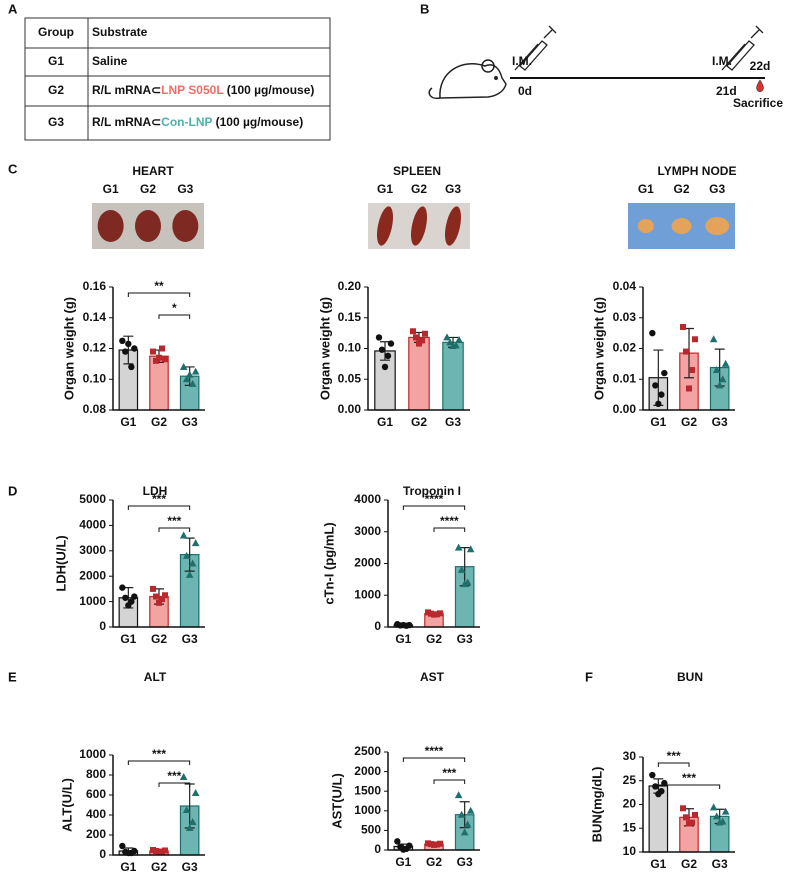  I want to click on y-axis-label: LDH(U/L), so click(60, 563).